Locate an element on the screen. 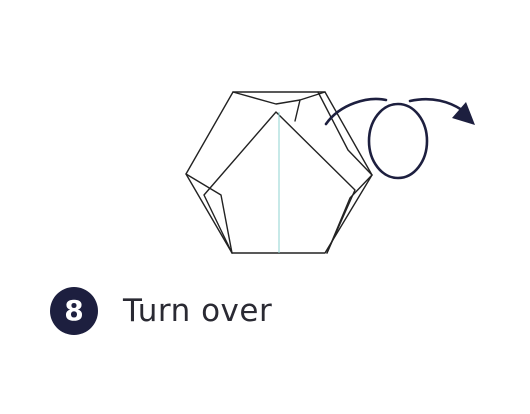 This screenshot has width=530, height=414. right-upper-flap is located at coordinates (345, 133).